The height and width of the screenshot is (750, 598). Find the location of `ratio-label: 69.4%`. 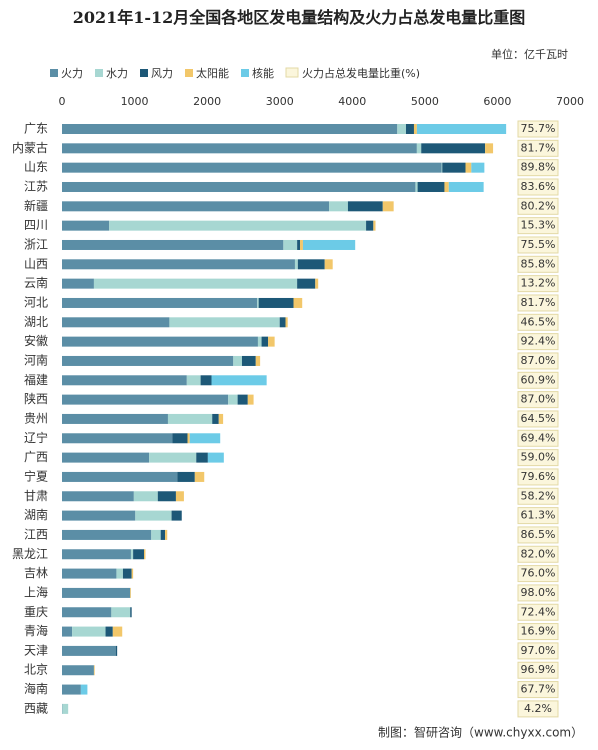

ratio-label: 69.4% is located at coordinates (538, 437).